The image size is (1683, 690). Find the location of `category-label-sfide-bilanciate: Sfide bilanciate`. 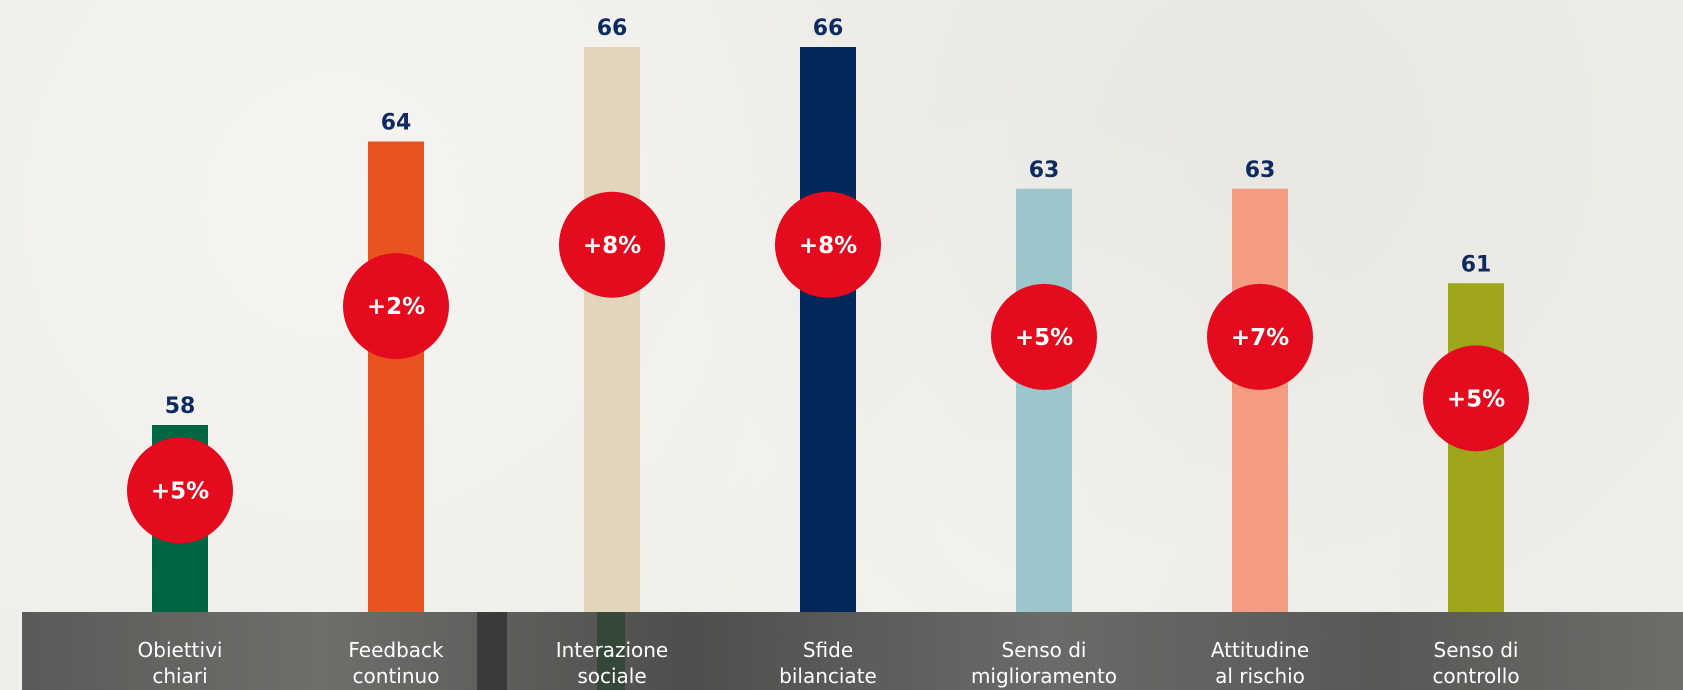

category-label-sfide-bilanciate: Sfide bilanciate is located at coordinates (828, 663).